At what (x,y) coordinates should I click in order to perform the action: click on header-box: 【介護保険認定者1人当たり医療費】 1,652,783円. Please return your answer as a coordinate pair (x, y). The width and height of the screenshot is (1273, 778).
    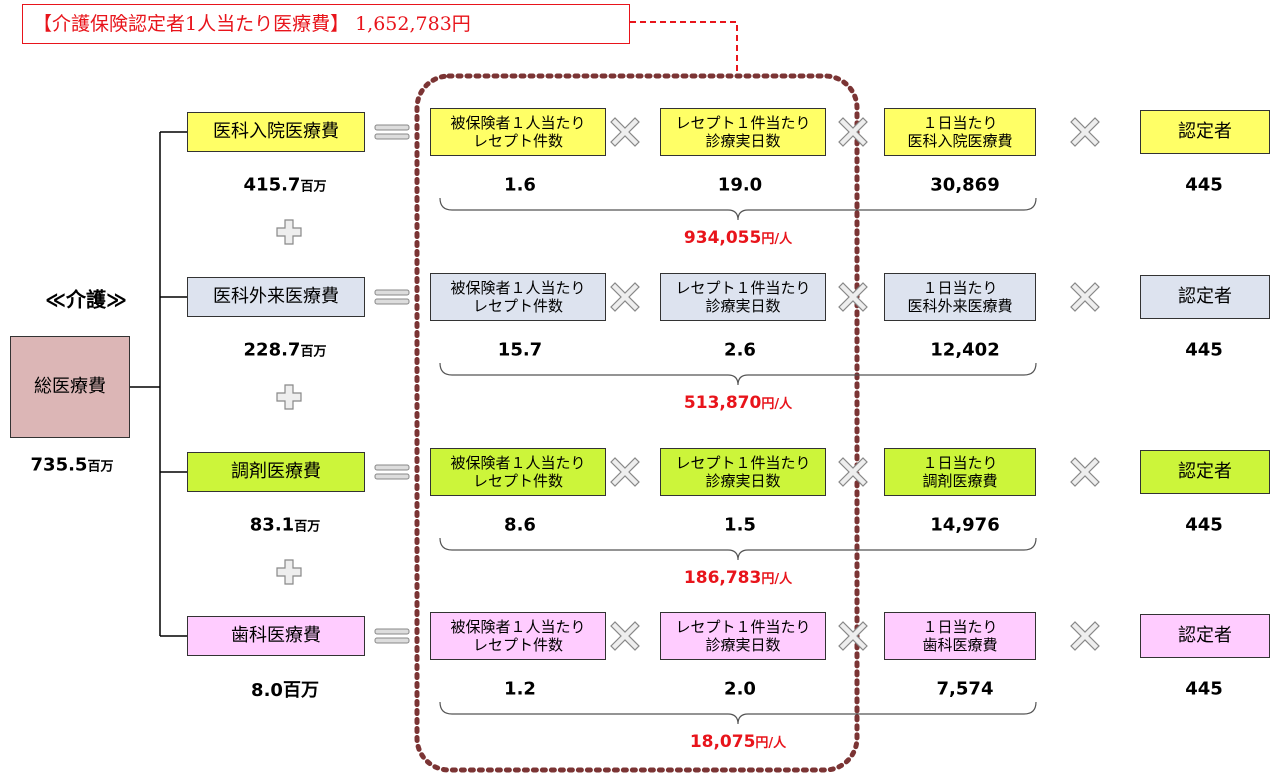
    Looking at the image, I should click on (326, 24).